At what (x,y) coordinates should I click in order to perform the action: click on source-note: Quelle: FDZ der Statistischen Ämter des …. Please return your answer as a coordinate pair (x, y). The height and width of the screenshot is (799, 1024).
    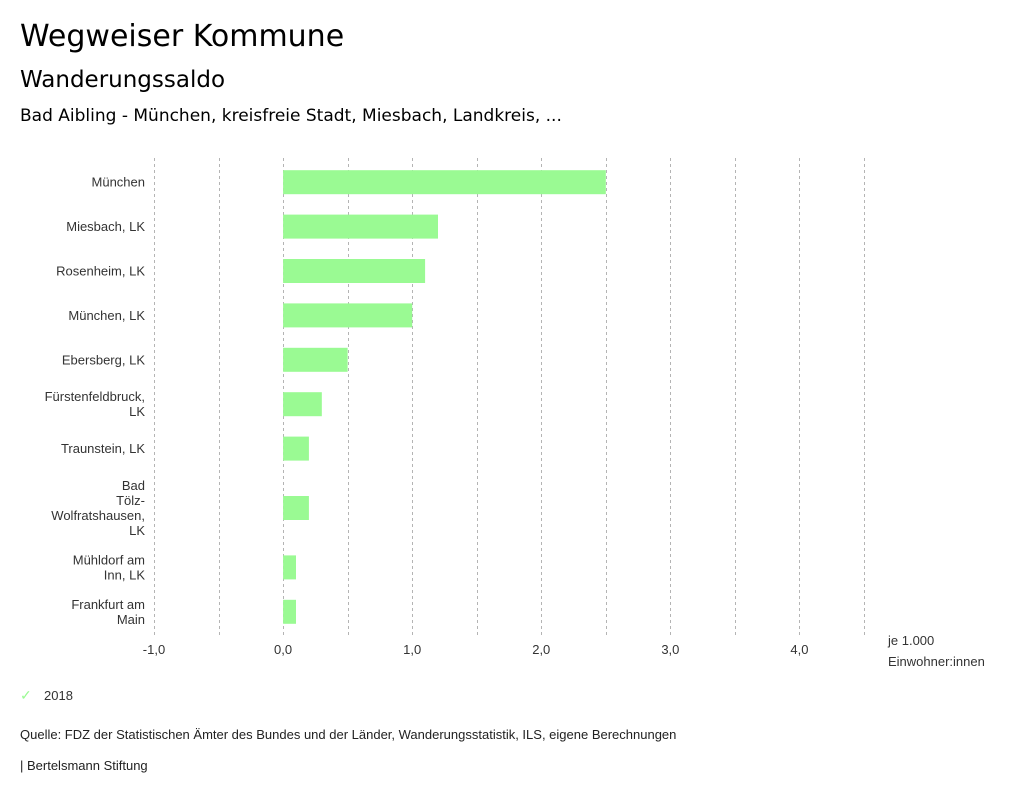
    Looking at the image, I should click on (348, 734).